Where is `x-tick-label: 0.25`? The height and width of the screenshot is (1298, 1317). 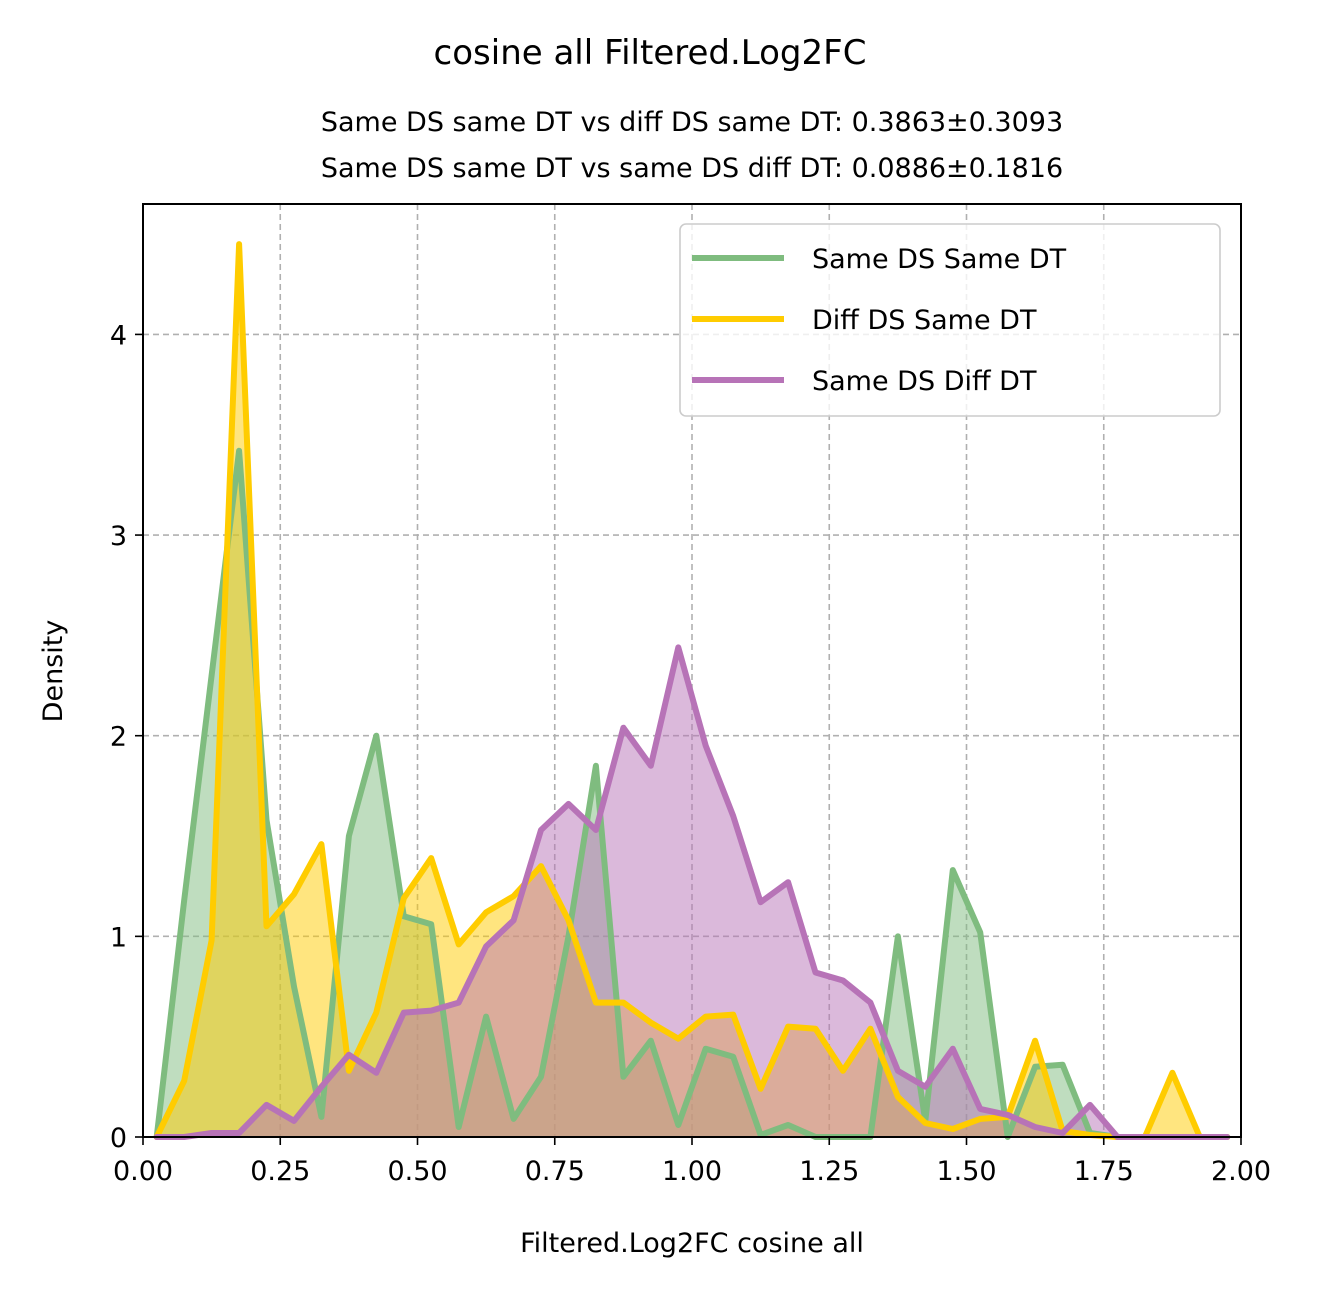
x-tick-label: 0.25 is located at coordinates (280, 1171).